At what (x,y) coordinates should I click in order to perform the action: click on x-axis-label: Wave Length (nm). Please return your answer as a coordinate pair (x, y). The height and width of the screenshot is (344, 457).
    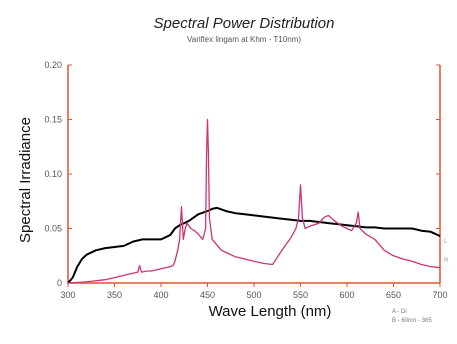
    Looking at the image, I should click on (270, 311).